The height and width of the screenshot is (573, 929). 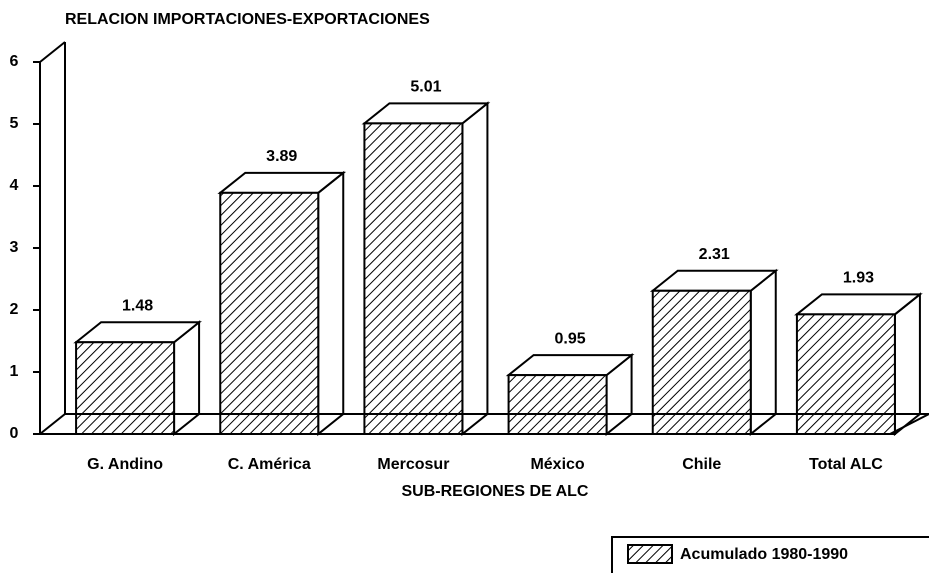 What do you see at coordinates (14, 309) in the screenshot?
I see `y-tick-label: 2` at bounding box center [14, 309].